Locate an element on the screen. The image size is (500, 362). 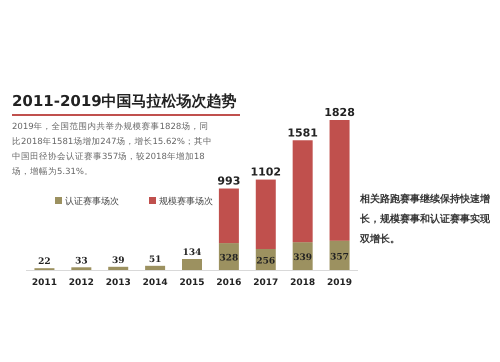
total-label: 1828 is located at coordinates (339, 112).